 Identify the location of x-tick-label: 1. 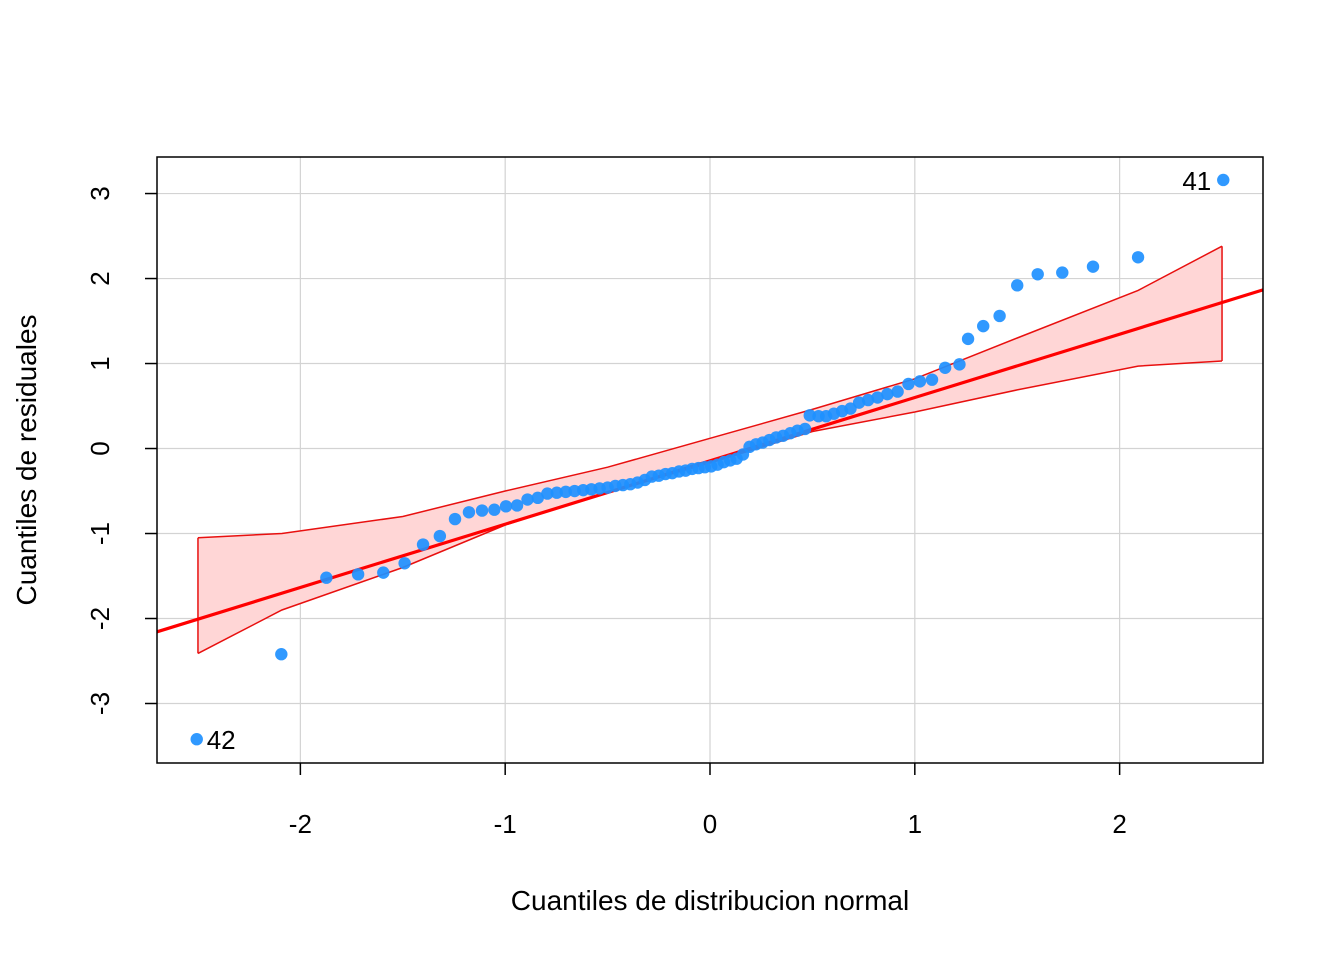
(915, 824).